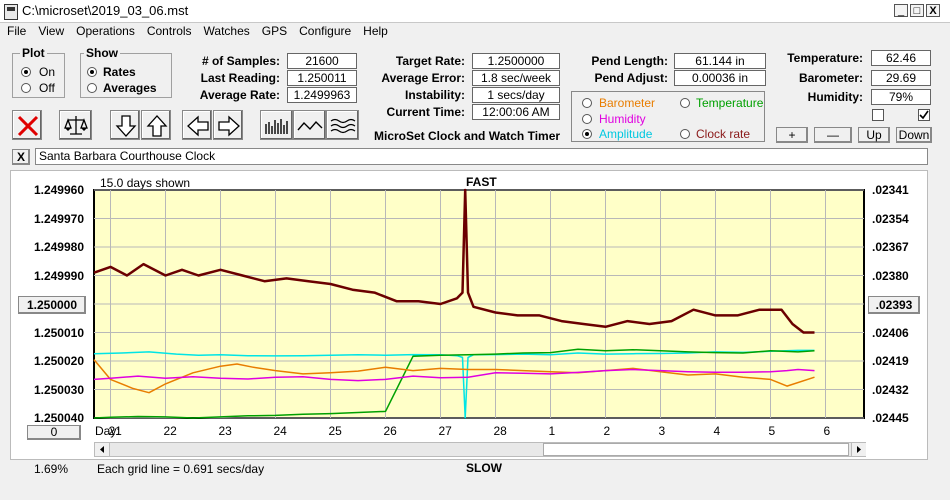  I want to click on minimize-button: _, so click(901, 10).